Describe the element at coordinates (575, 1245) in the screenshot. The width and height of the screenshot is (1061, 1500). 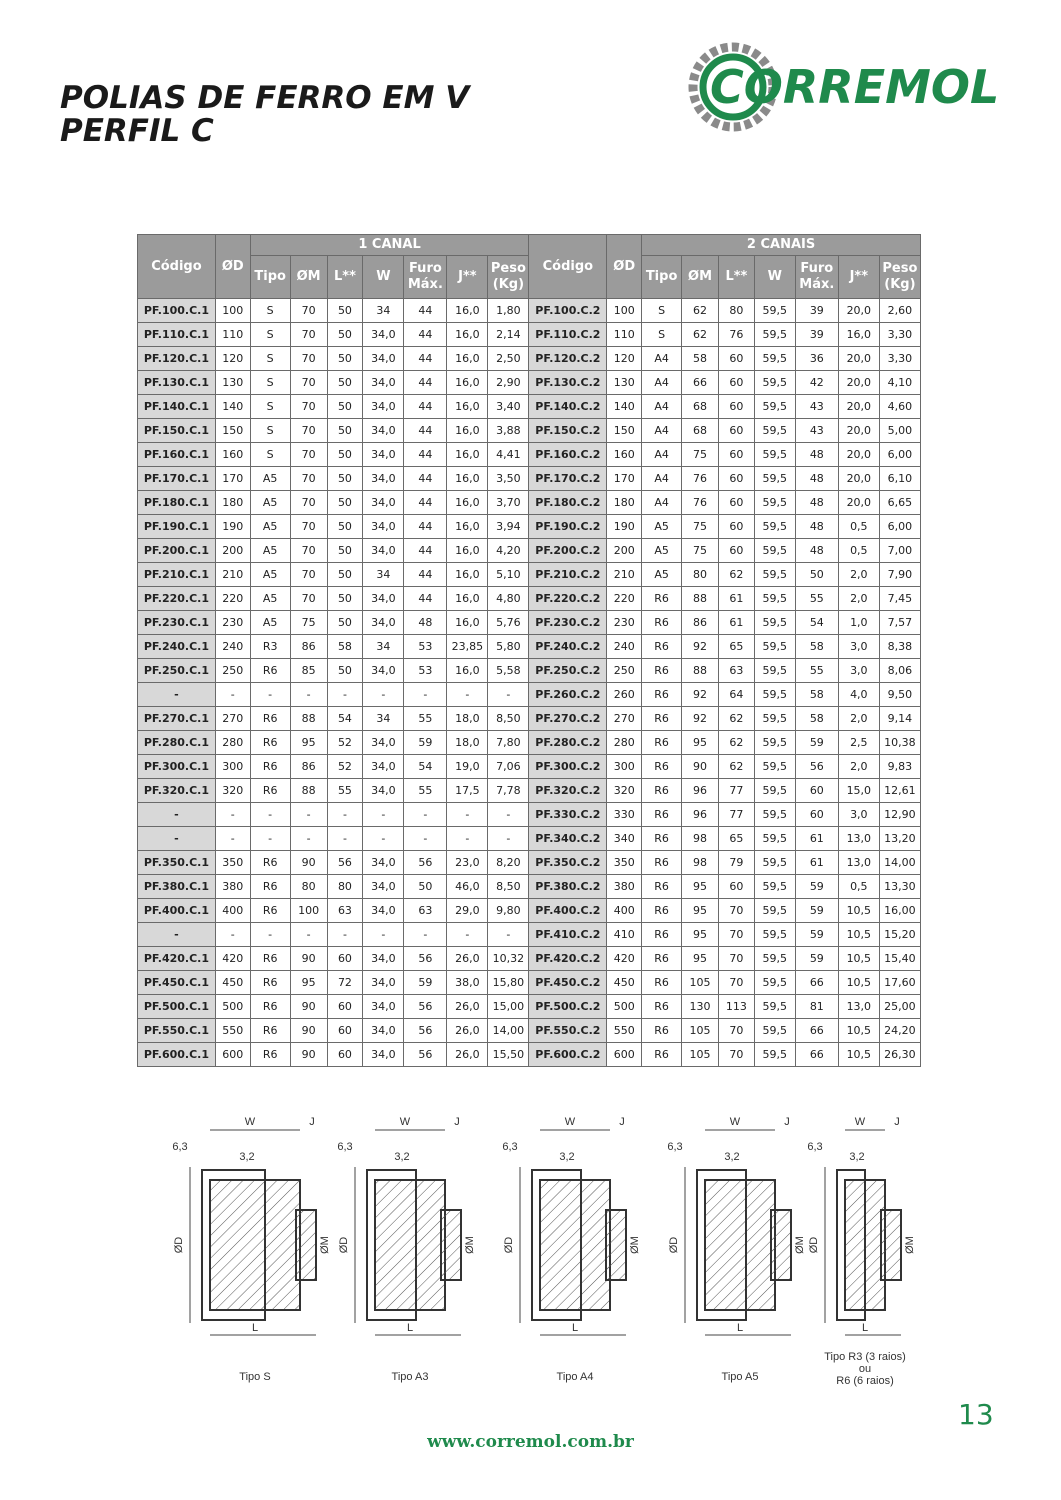
I see `pulley-body` at that location.